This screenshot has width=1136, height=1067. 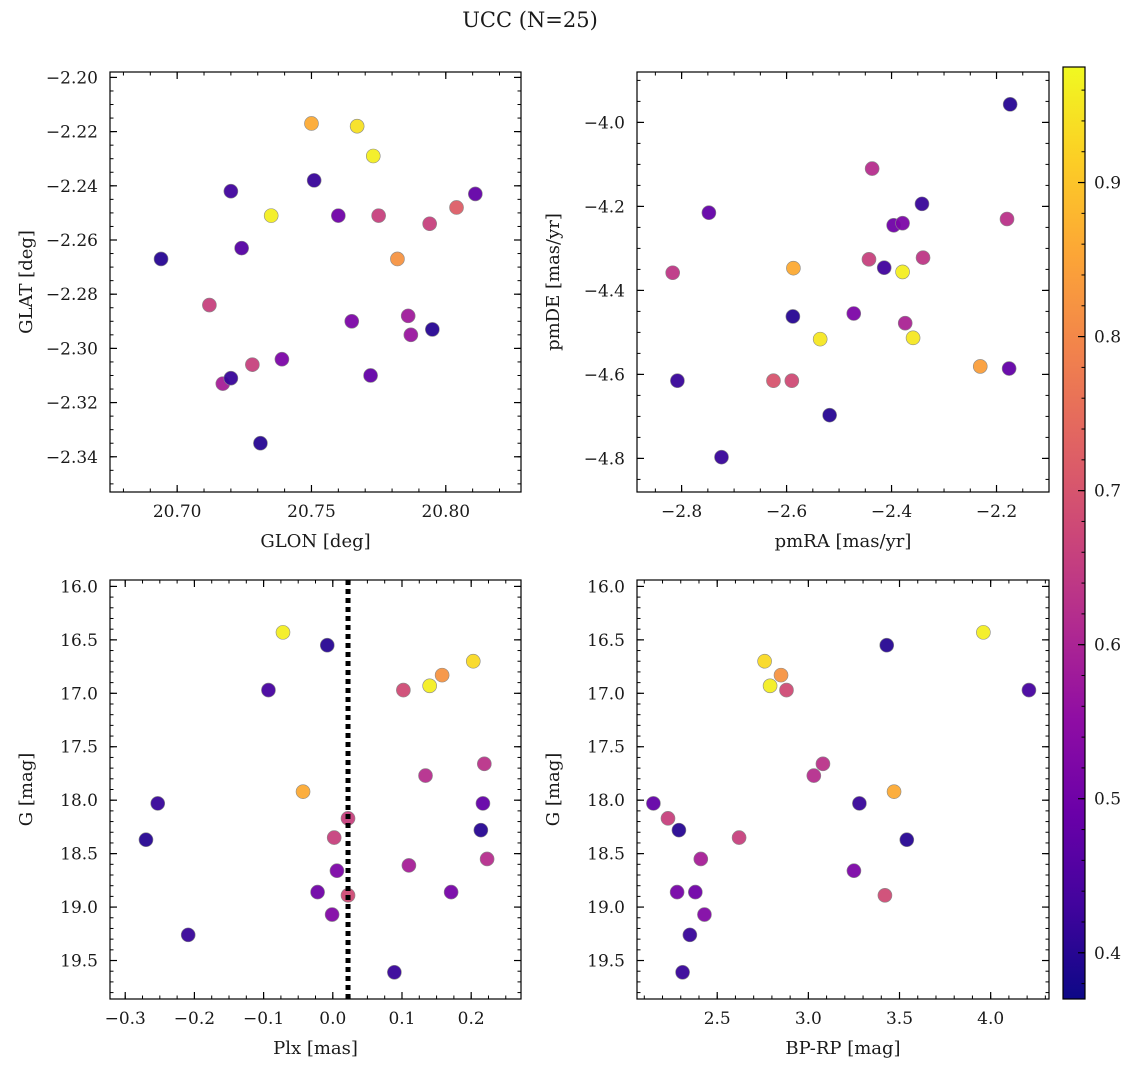 What do you see at coordinates (604, 123) in the screenshot?
I see `y-tick-label: −4.0` at bounding box center [604, 123].